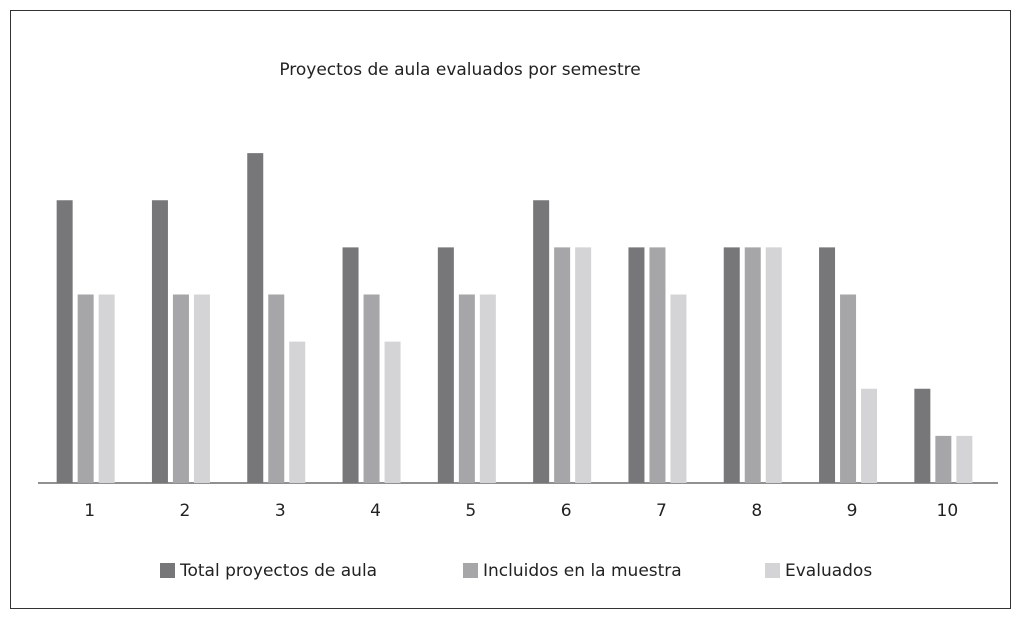 This screenshot has height=617, width=1015. Describe the element at coordinates (852, 511) in the screenshot. I see `x-tick-label: 9` at that location.